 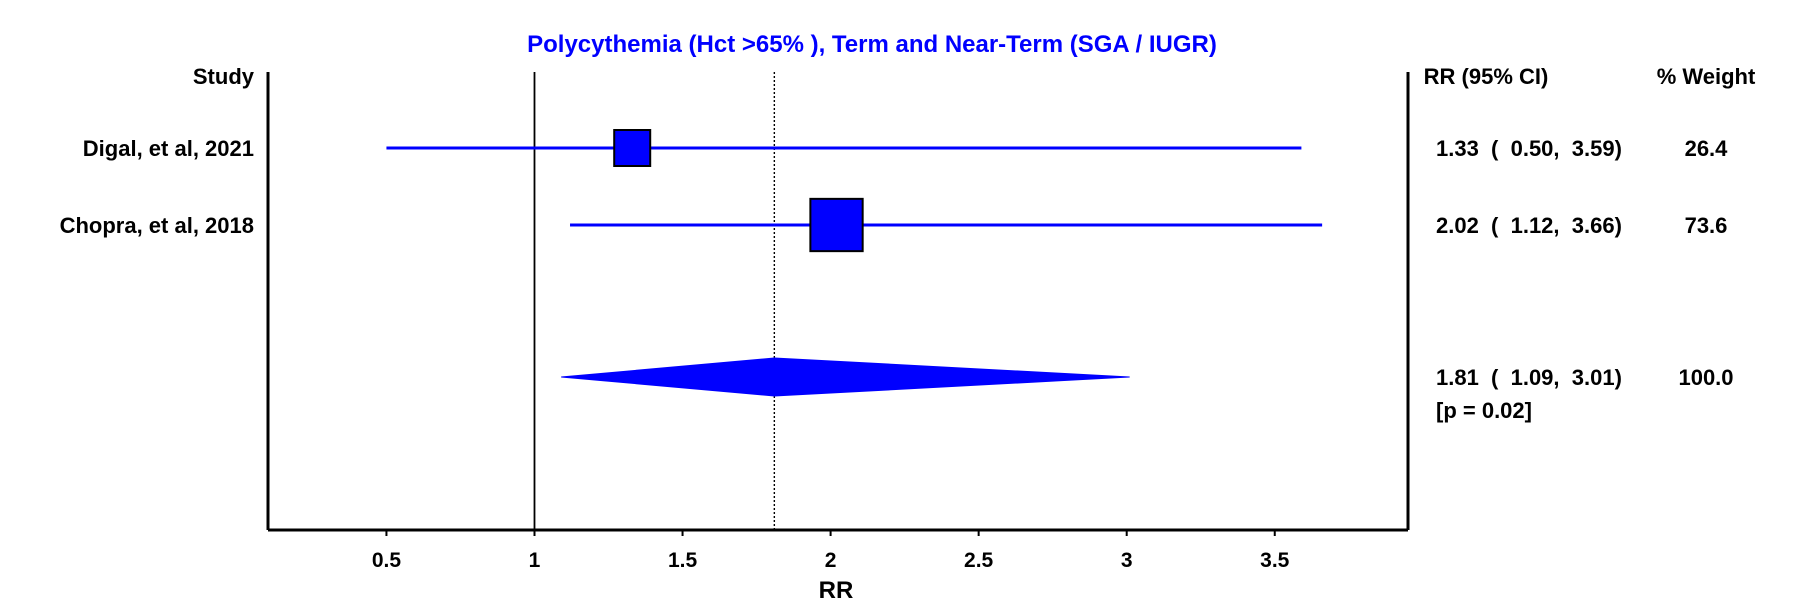 I want to click on study-name: Chopra, et al, 2018, so click(x=157, y=225).